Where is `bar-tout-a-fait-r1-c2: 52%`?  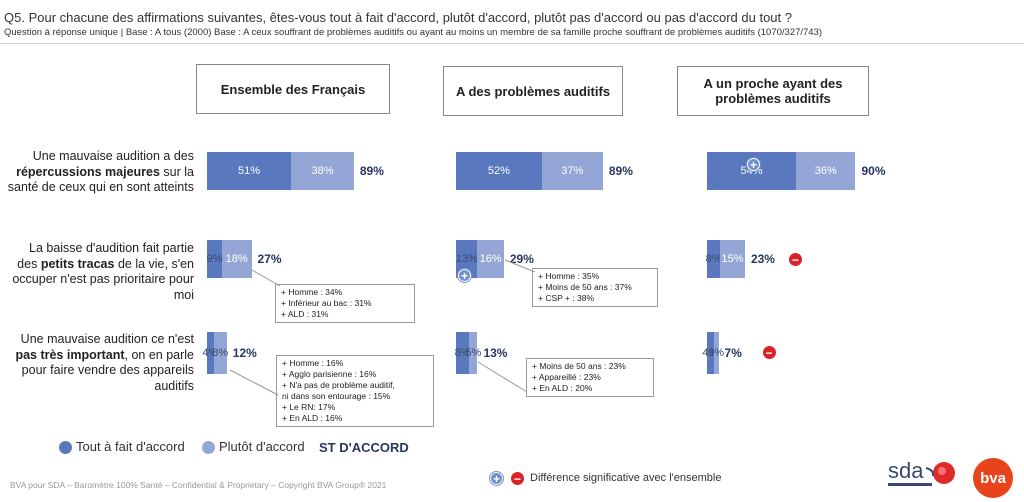 bar-tout-a-fait-r1-c2: 52% is located at coordinates (499, 171).